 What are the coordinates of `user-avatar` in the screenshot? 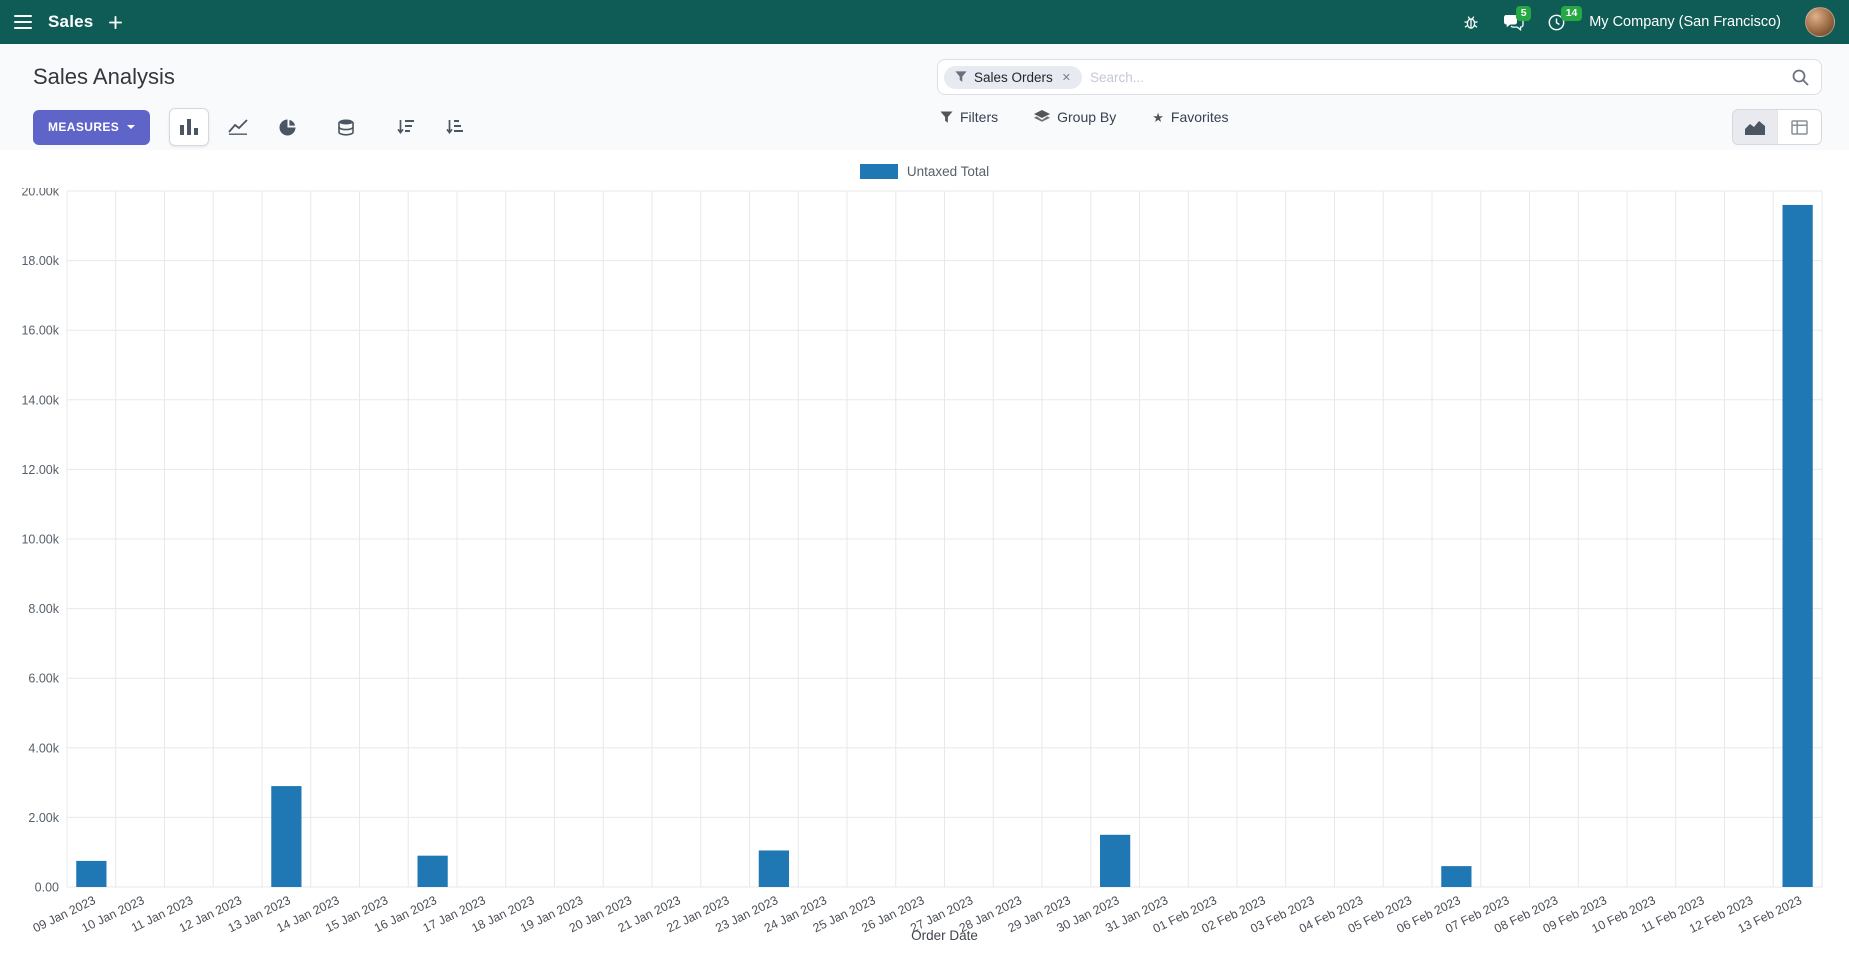 It's located at (1820, 22).